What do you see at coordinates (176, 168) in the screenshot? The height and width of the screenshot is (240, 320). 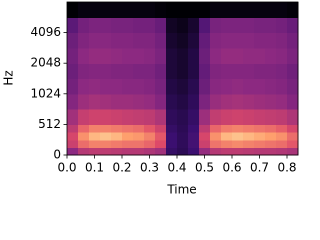 I see `x-tick-label: 0.4` at bounding box center [176, 168].